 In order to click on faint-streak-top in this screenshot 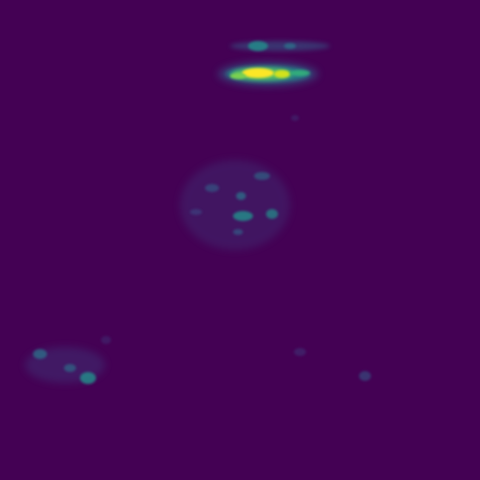, I will do `click(280, 46)`.